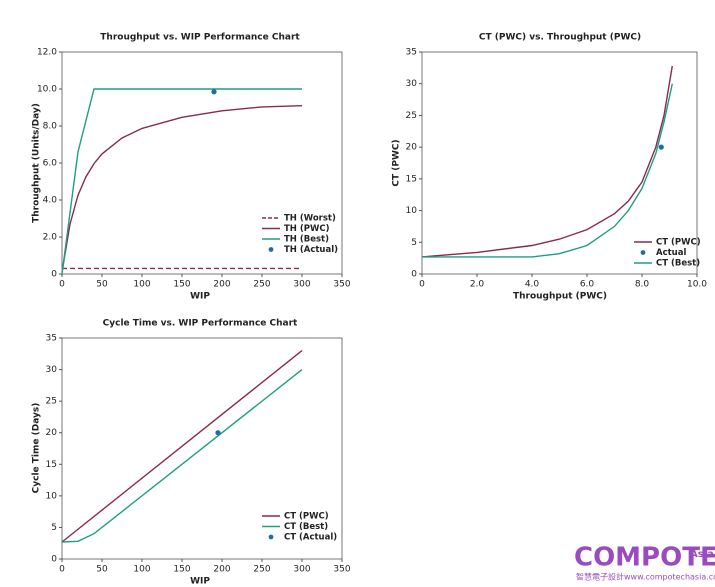 This screenshot has width=715, height=587. I want to click on chart-title: Throughput vs. WIP Performance Chart, so click(200, 38).